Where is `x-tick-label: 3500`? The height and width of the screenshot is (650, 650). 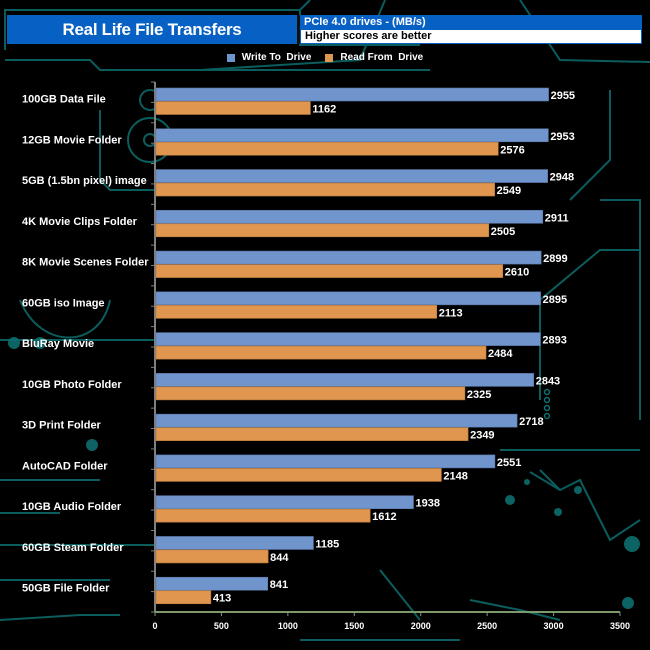
x-tick-label: 3500 is located at coordinates (620, 626).